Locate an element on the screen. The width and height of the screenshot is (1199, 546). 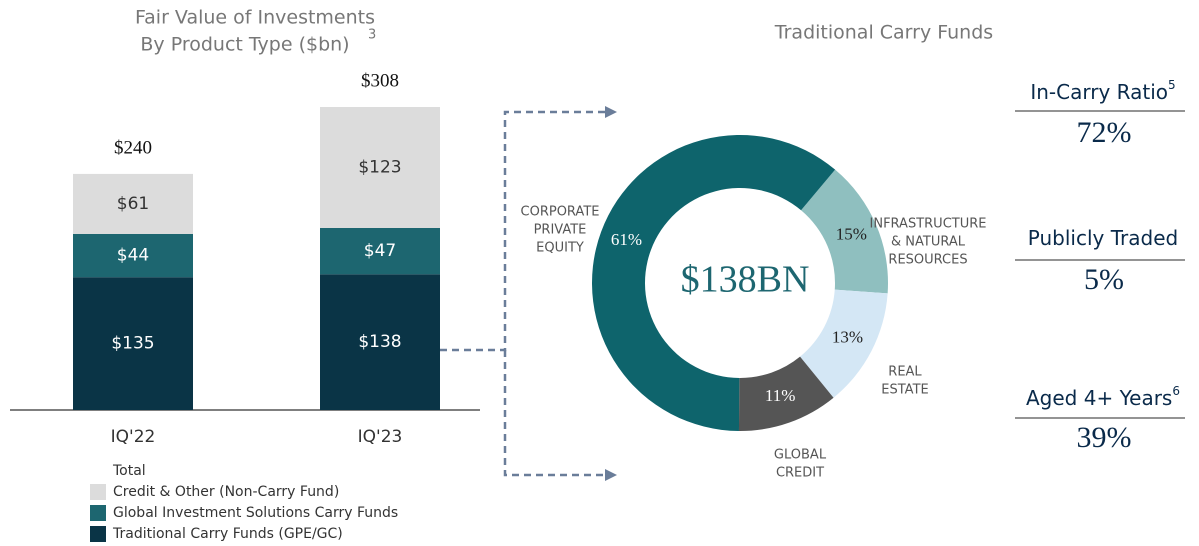
arrowheads is located at coordinates (611, 293).